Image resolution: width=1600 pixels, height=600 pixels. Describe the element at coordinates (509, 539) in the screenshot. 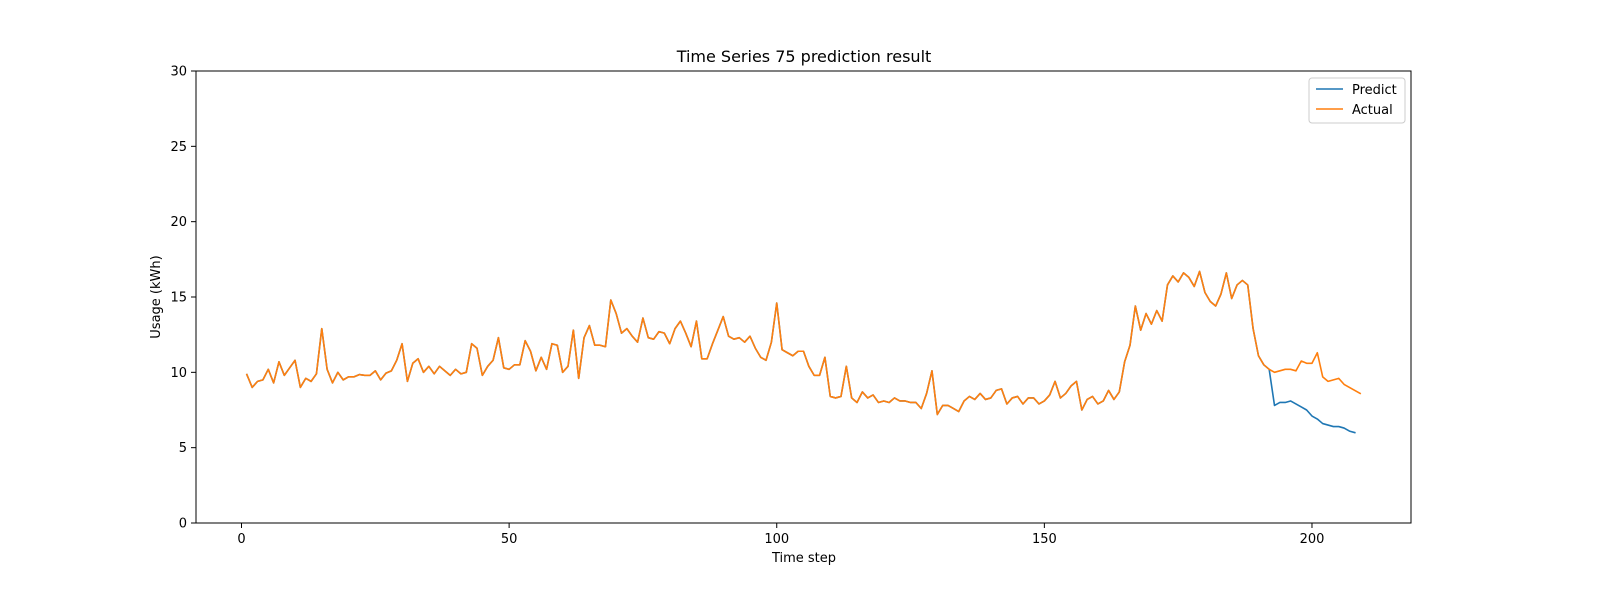

I see `x-tick-label: 50` at that location.